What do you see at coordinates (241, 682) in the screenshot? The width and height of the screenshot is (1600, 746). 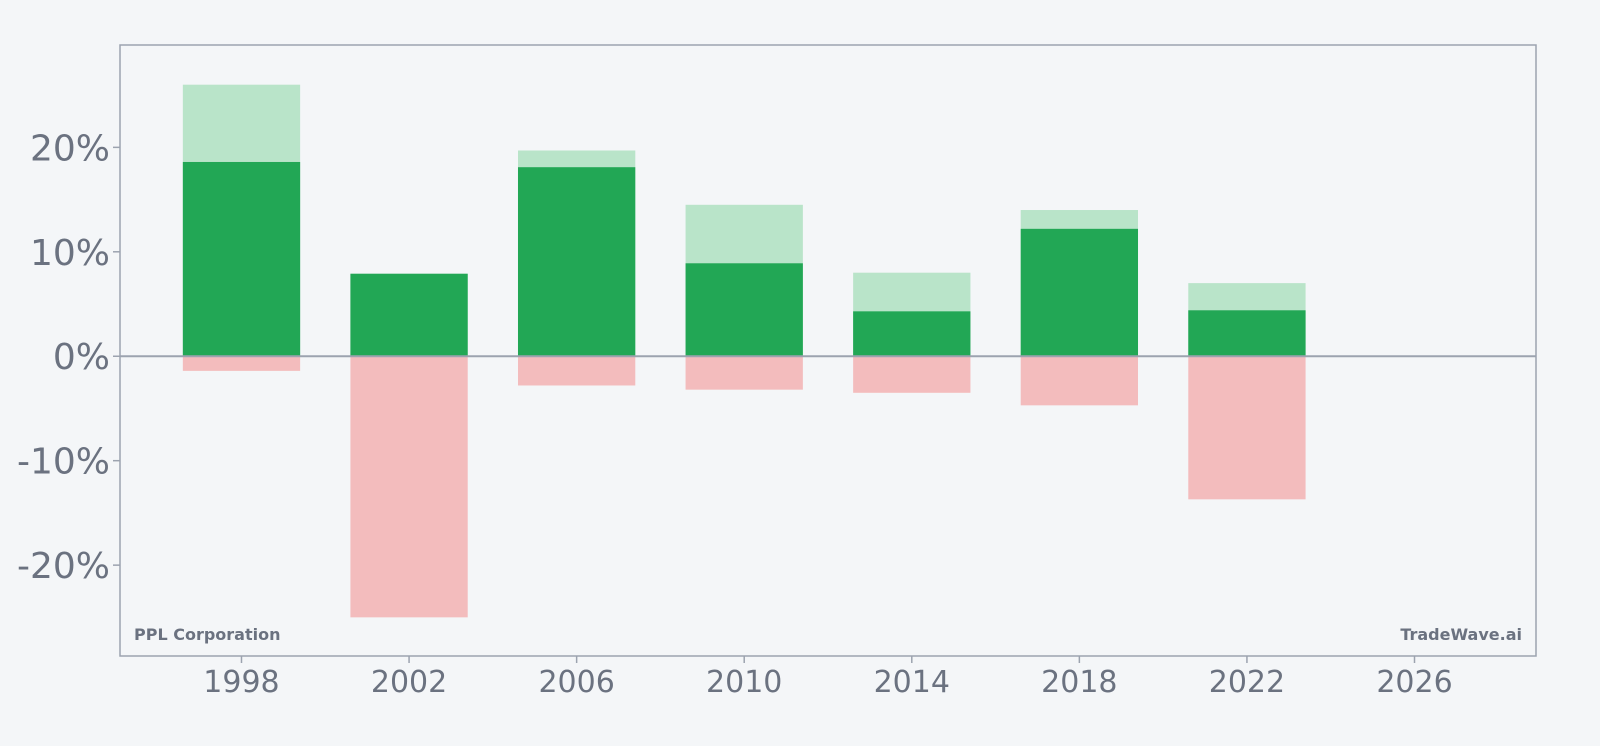 I see `x-tick-label: 1998` at bounding box center [241, 682].